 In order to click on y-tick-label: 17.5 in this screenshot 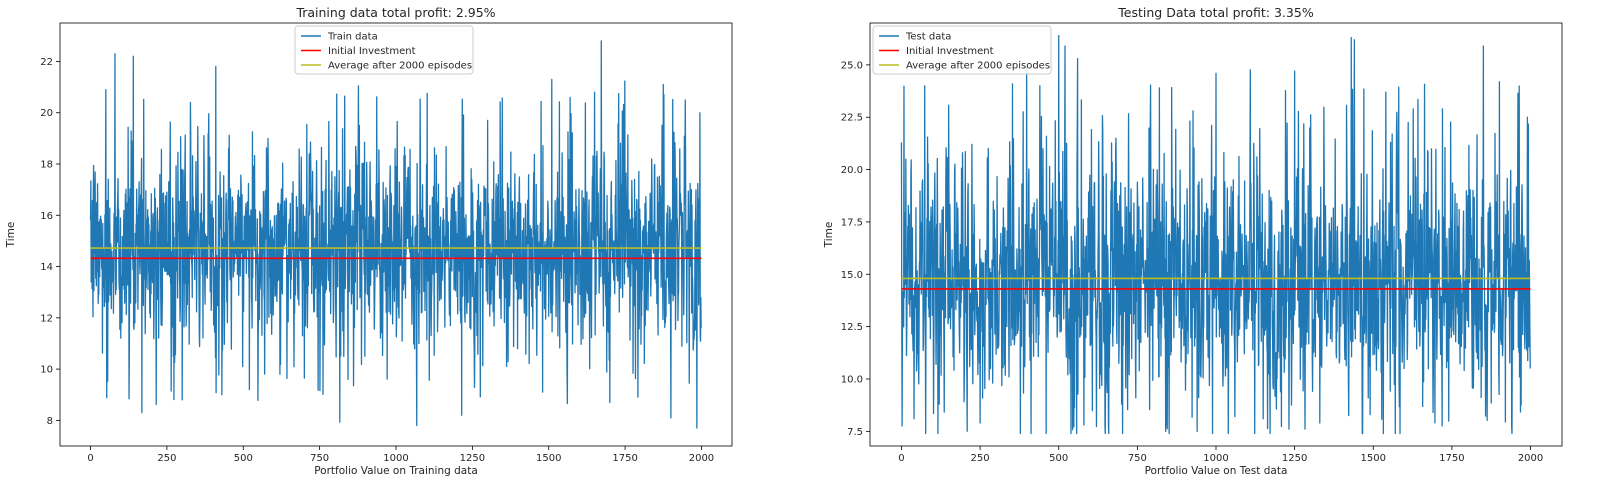, I will do `click(852, 222)`.